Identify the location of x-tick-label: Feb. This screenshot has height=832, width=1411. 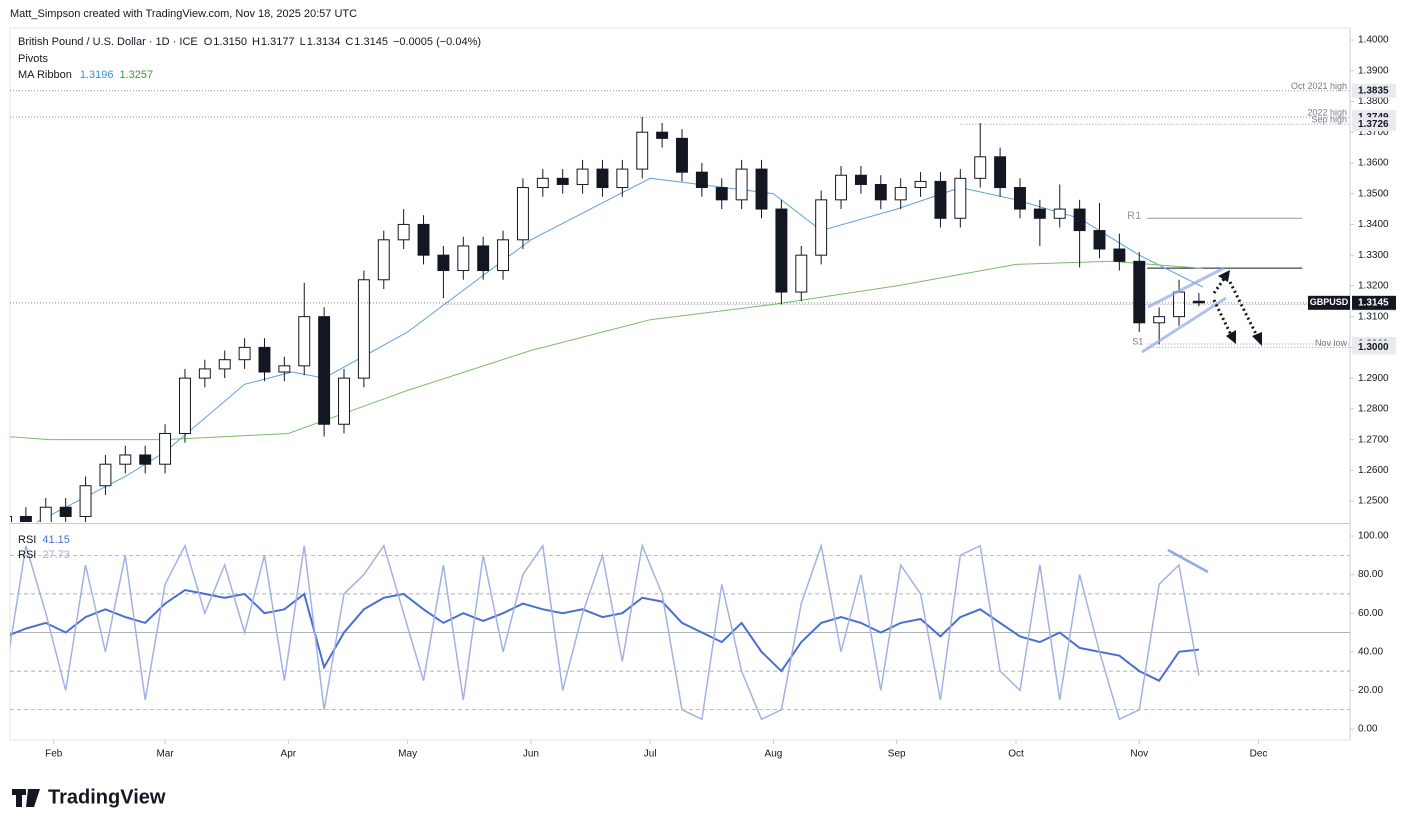
(54, 754).